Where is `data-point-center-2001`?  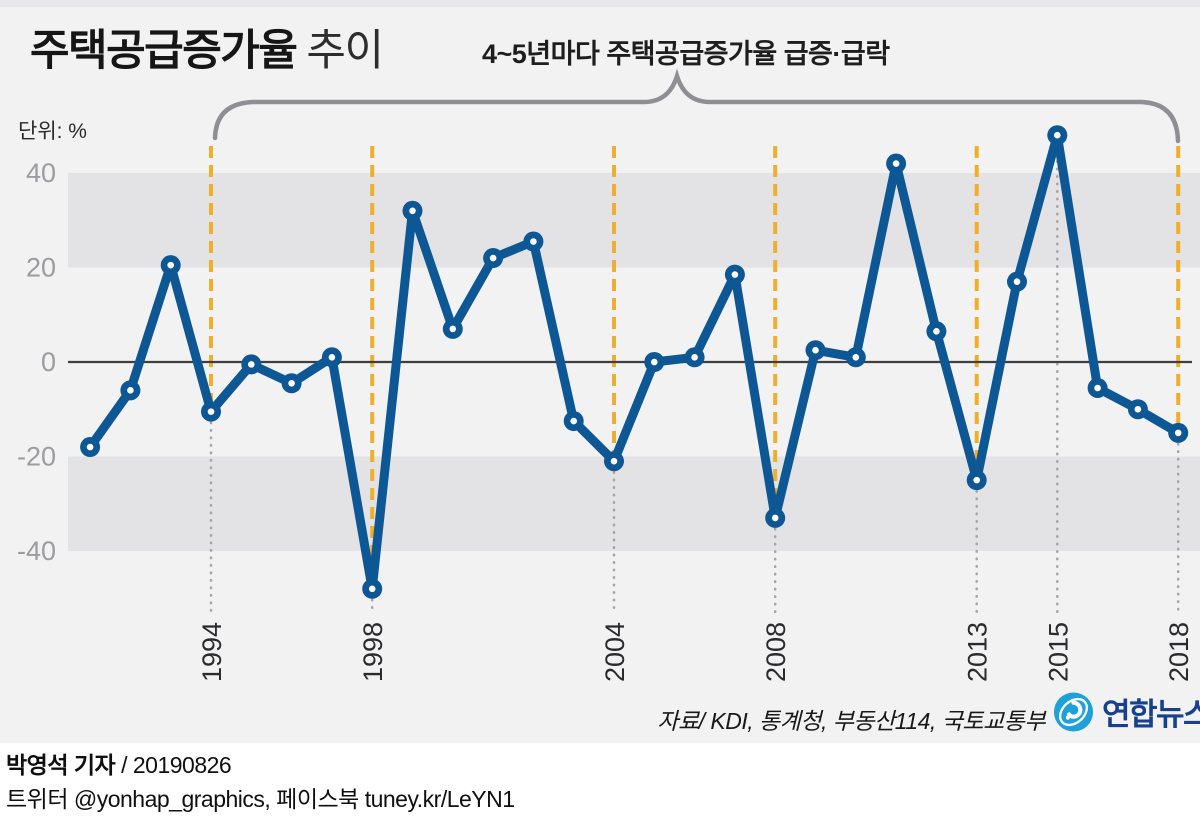
data-point-center-2001 is located at coordinates (493, 258).